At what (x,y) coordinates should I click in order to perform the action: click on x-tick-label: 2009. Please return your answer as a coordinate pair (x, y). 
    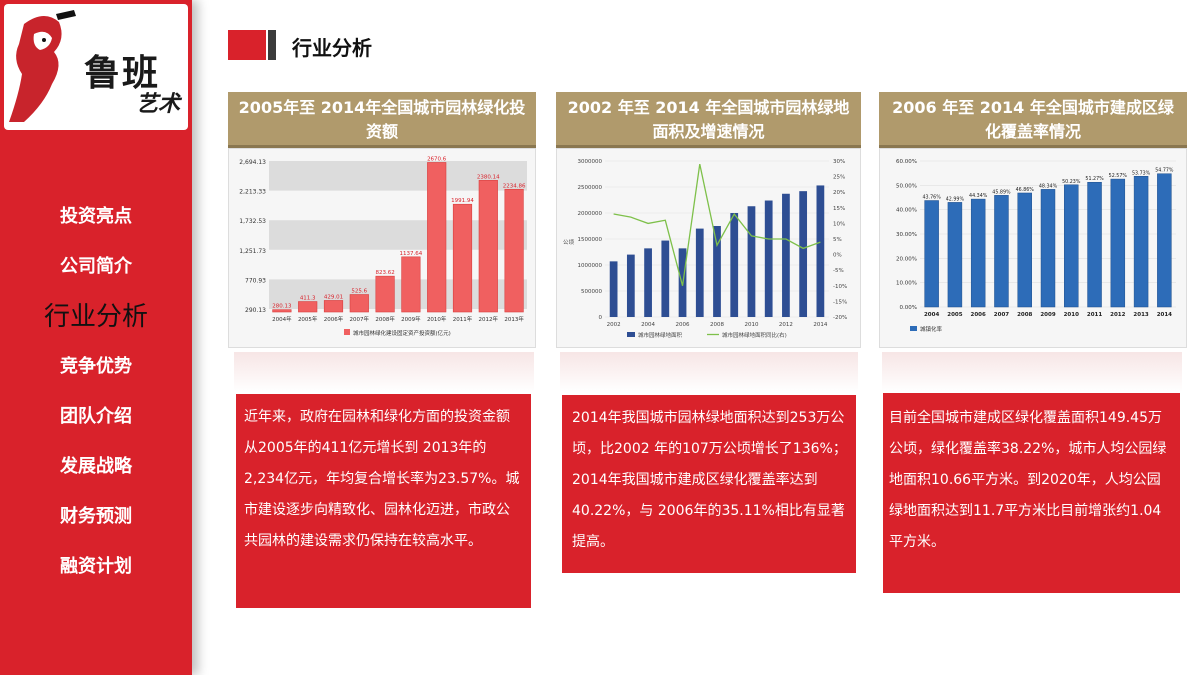
    Looking at the image, I should click on (1047, 315).